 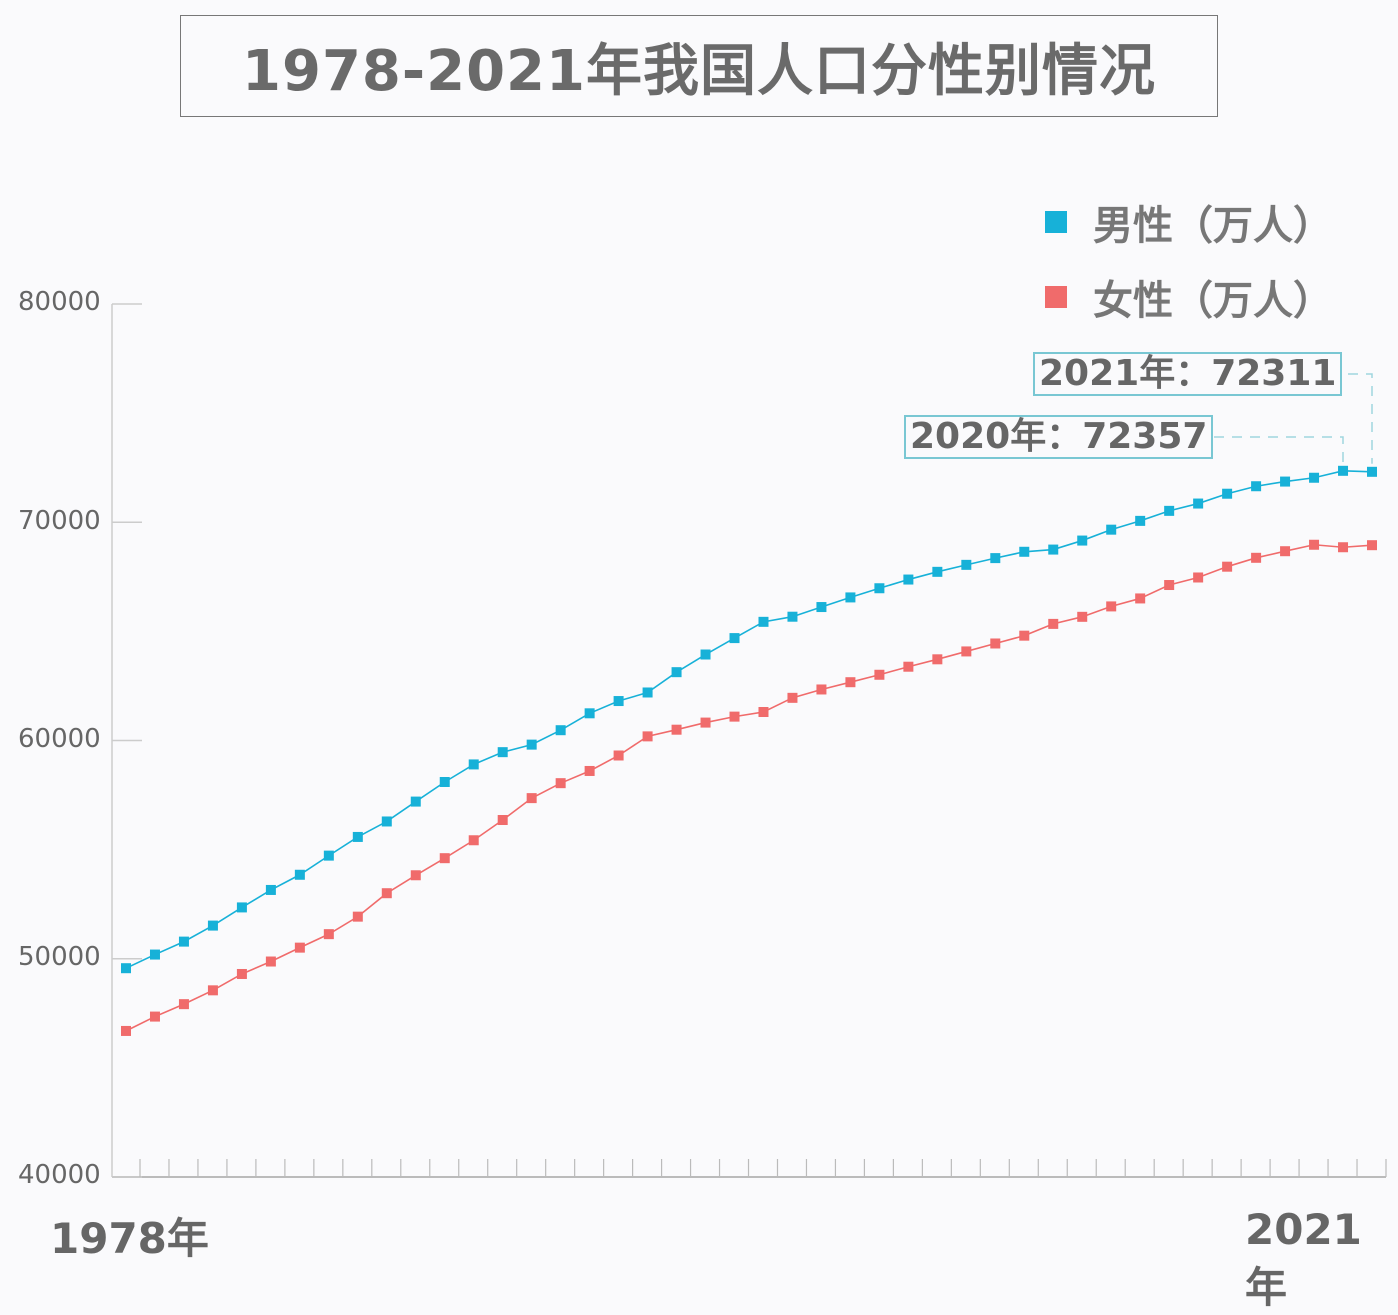 What do you see at coordinates (1213, 301) in the screenshot?
I see `legend-label-female: 女性（万人）` at bounding box center [1213, 301].